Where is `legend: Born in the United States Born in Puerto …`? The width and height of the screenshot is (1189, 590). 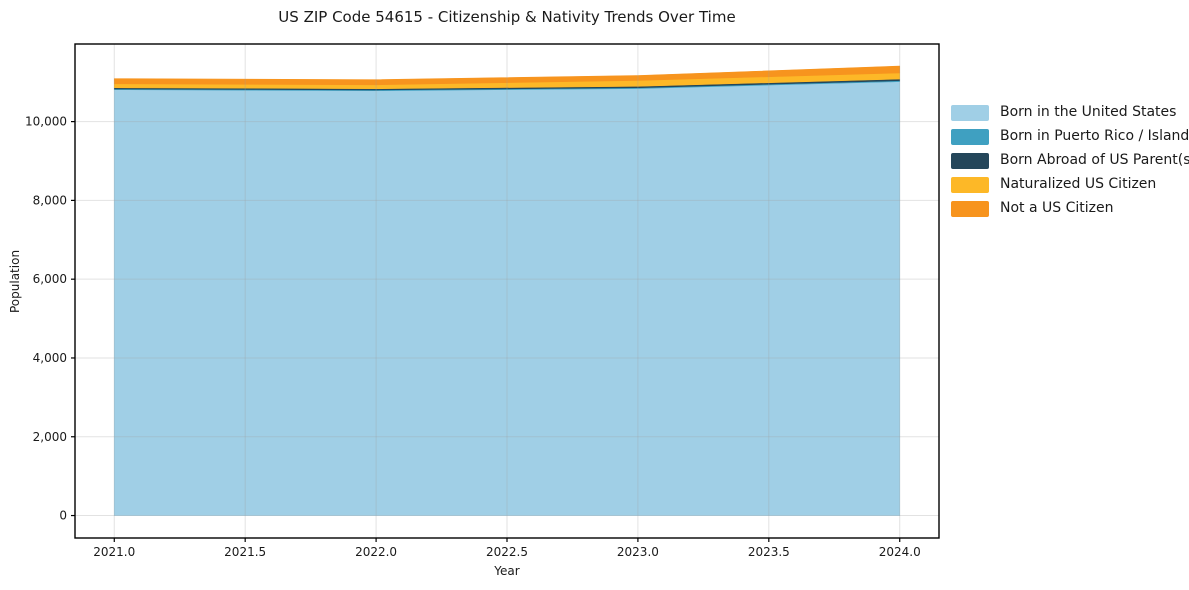
legend: Born in the United States Born in Puerto … is located at coordinates (1070, 160).